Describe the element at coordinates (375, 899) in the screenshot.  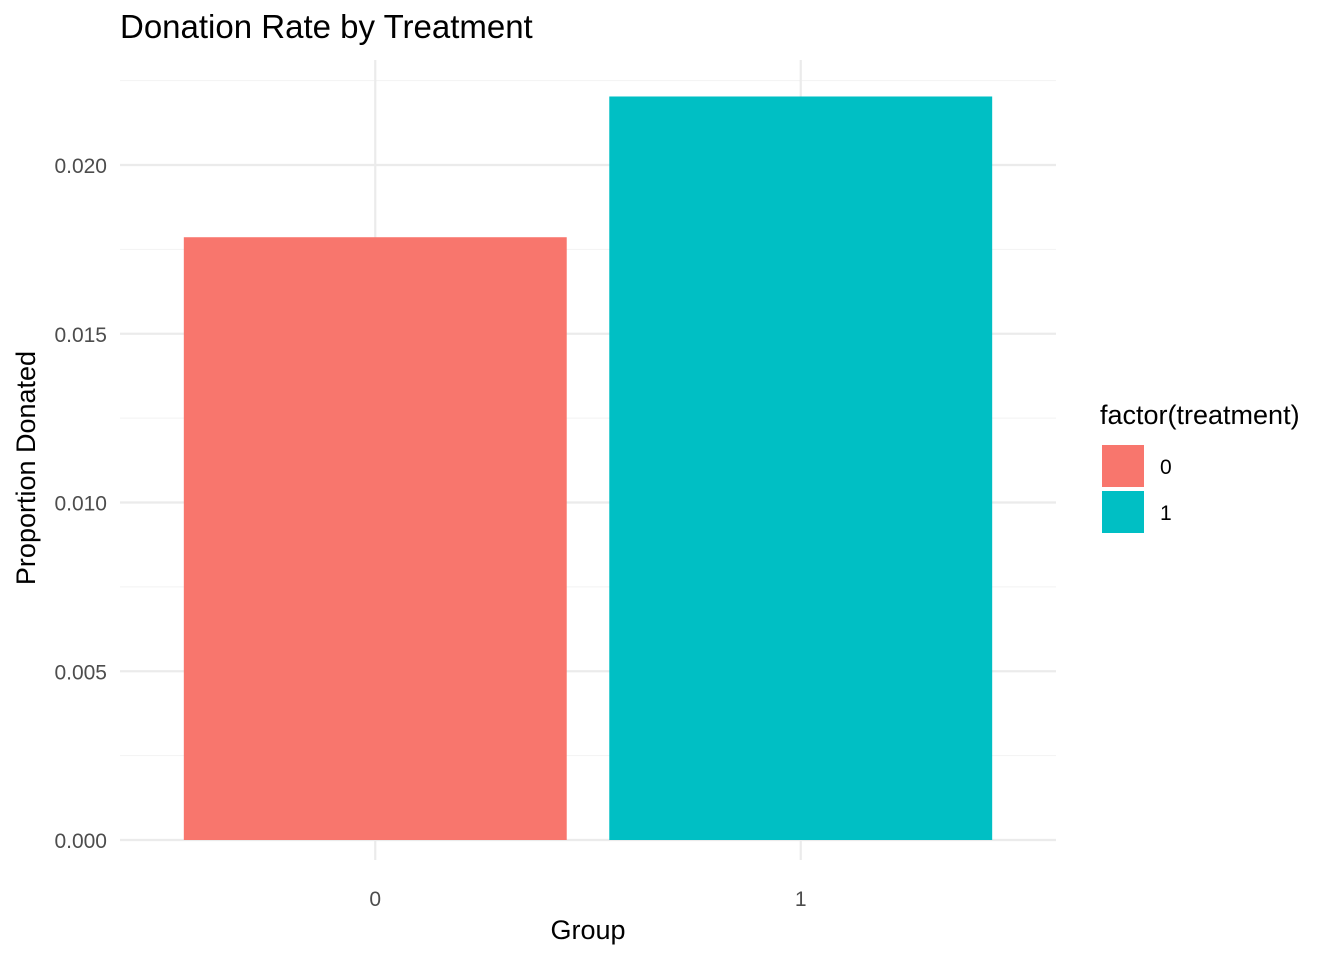
I see `x-tick-label: 0` at that location.